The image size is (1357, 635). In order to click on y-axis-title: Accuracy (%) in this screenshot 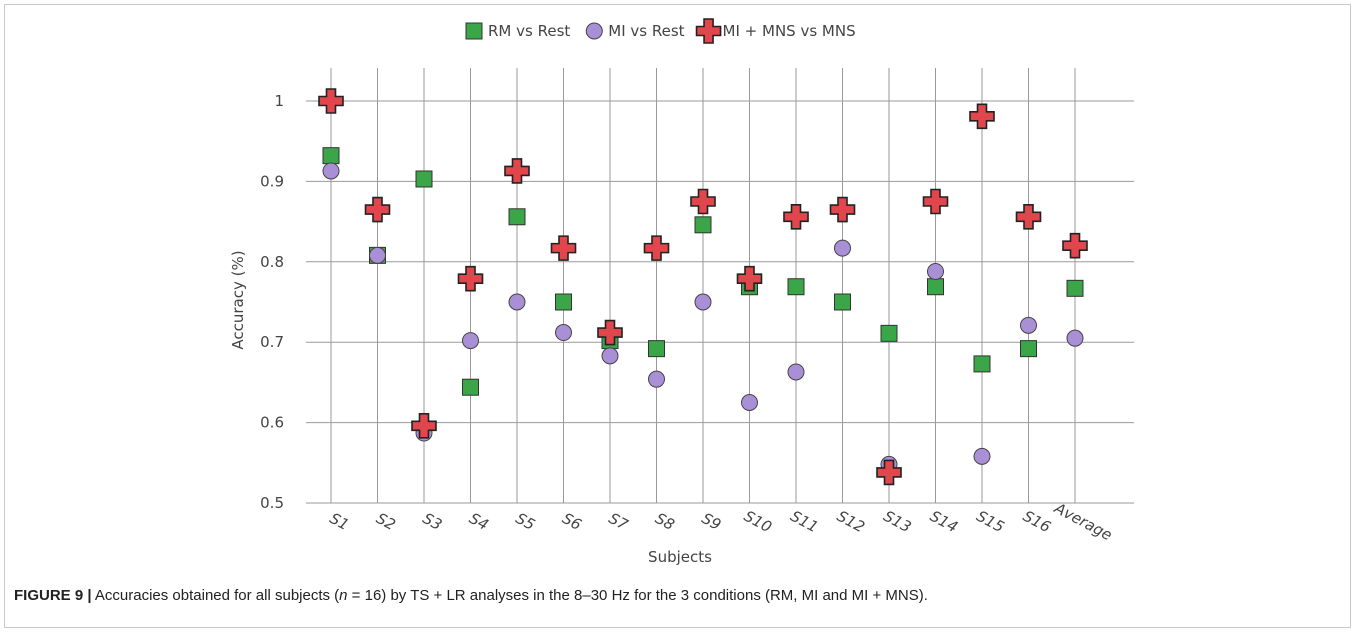, I will do `click(238, 299)`.